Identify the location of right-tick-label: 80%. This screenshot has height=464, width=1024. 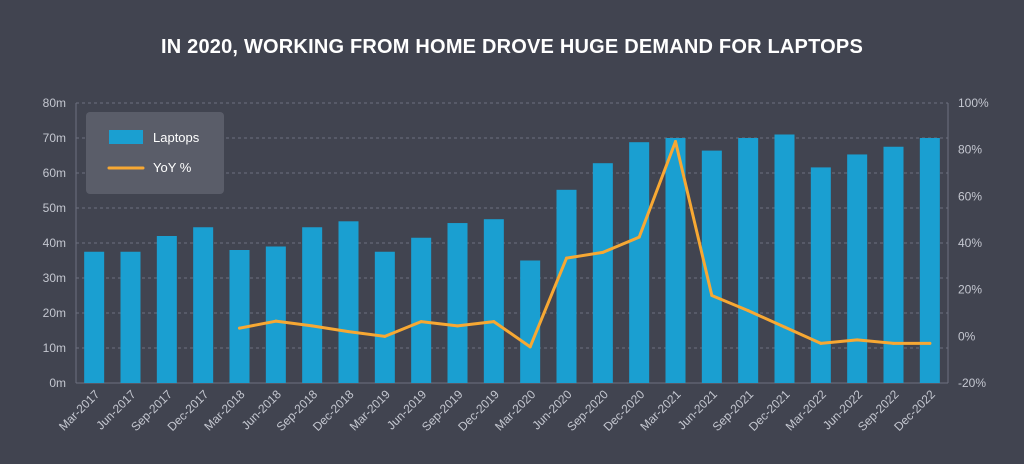
(970, 150).